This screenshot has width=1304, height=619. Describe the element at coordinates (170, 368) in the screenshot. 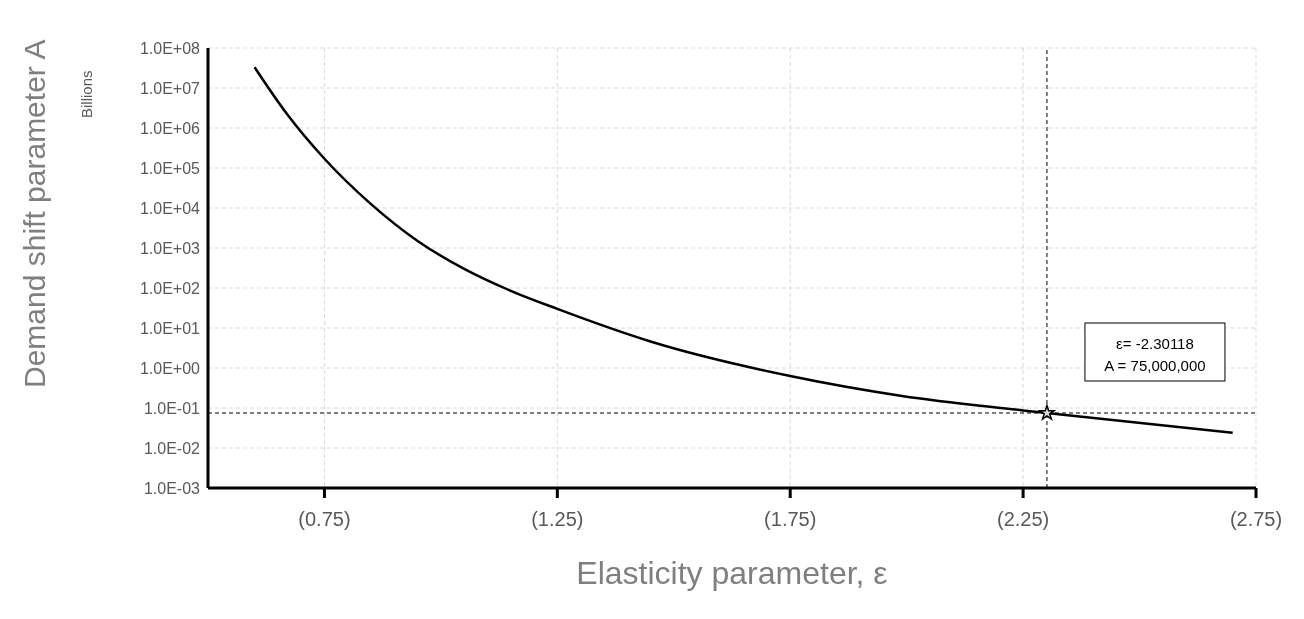

I see `y-tick-label: 1.0E+00` at that location.